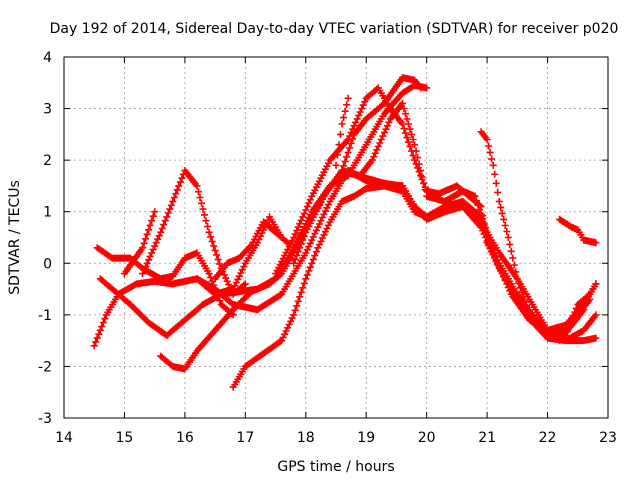 The width and height of the screenshot is (640, 480). I want to click on x-tick-label: 23, so click(608, 438).